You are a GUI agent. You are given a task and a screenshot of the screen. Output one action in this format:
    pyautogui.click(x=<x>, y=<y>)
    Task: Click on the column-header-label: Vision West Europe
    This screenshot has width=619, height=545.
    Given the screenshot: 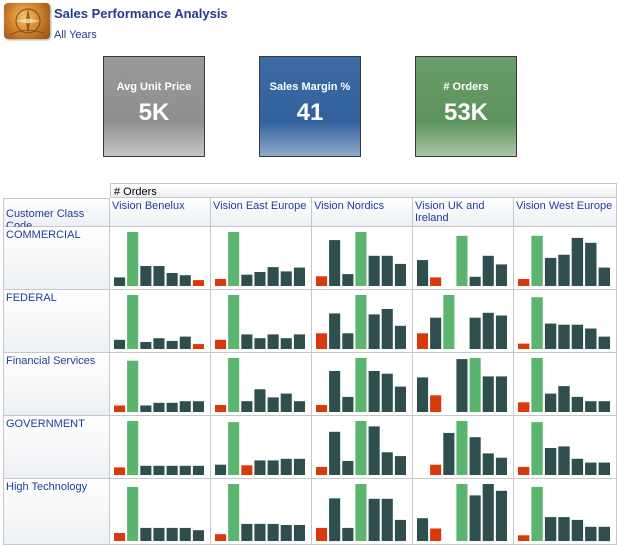 What is the action you would take?
    pyautogui.click(x=564, y=206)
    